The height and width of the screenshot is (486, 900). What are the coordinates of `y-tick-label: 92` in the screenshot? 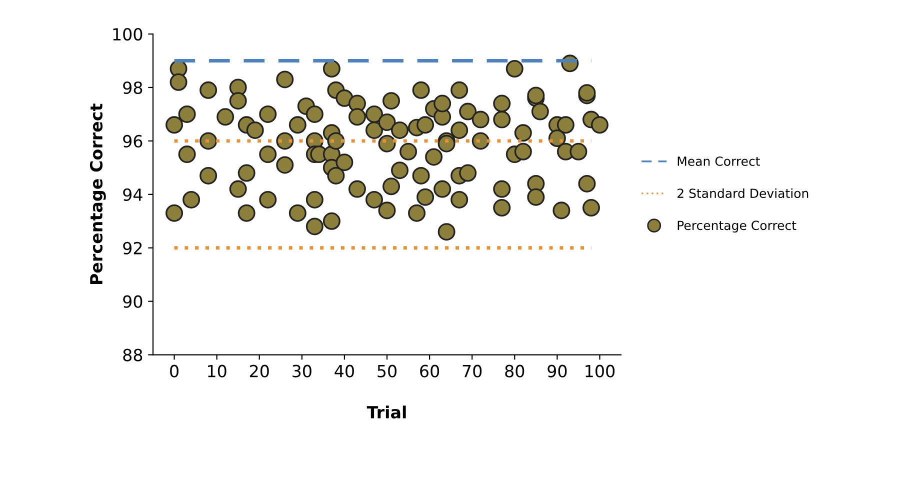 It's located at (132, 248).